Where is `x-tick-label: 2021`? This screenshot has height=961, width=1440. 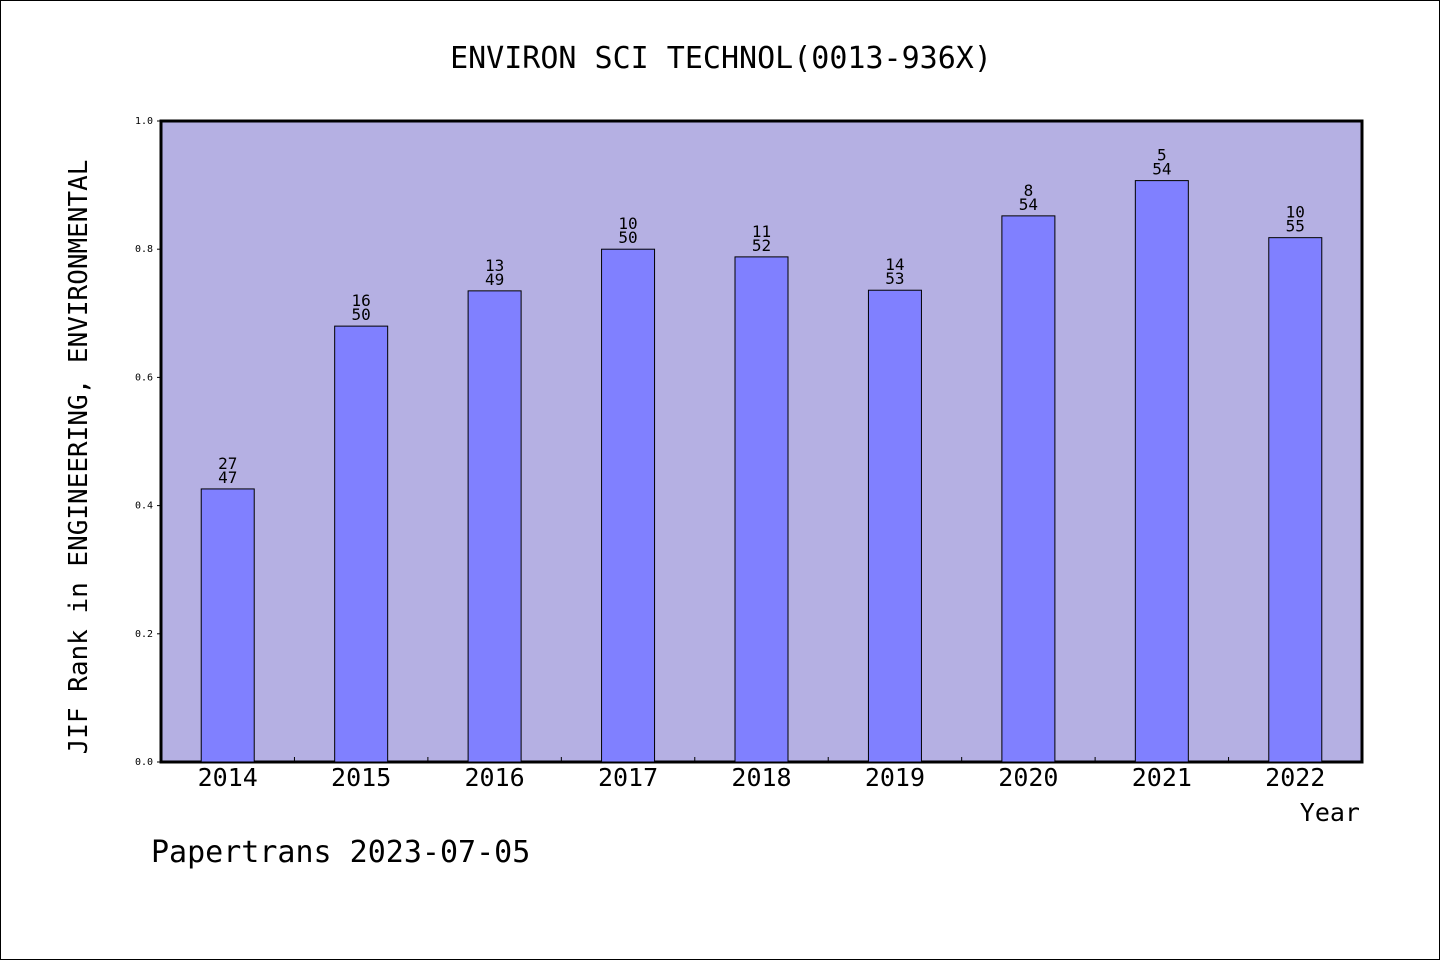 x-tick-label: 2021 is located at coordinates (1162, 777).